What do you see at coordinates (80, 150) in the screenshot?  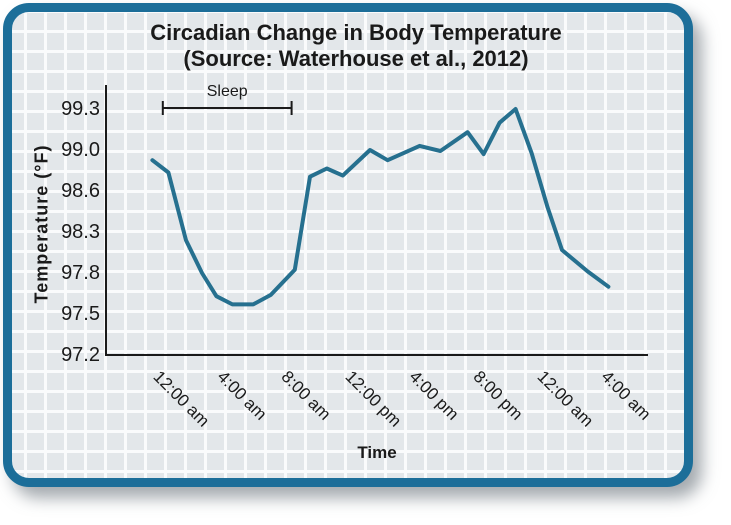 I see `y-tick-label: 99.0` at bounding box center [80, 150].